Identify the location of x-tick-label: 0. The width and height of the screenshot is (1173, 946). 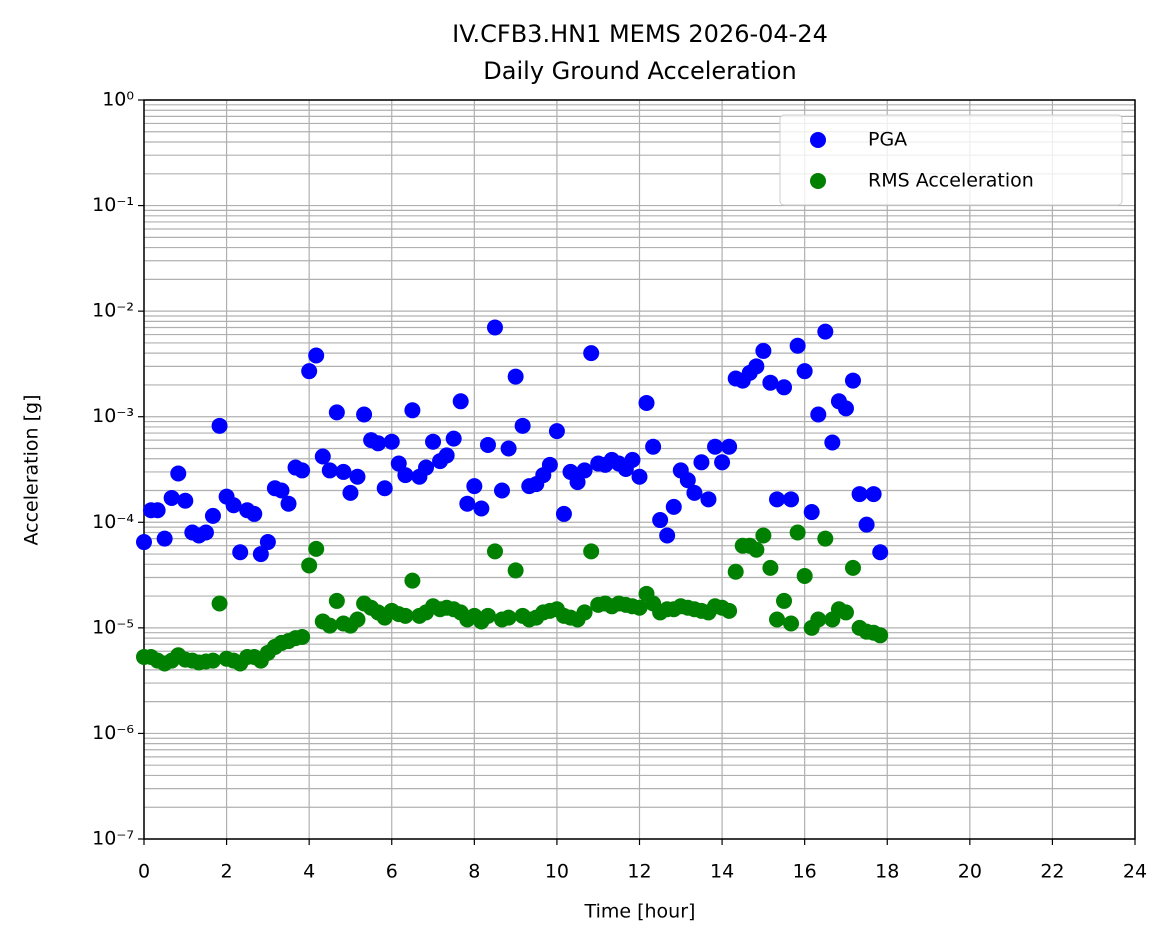
(144, 872).